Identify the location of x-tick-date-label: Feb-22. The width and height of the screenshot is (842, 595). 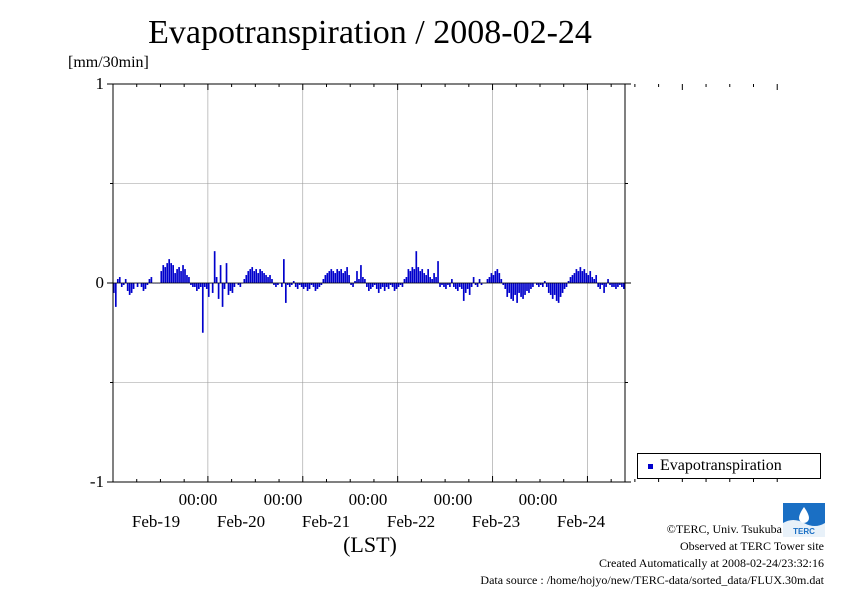
(411, 521).